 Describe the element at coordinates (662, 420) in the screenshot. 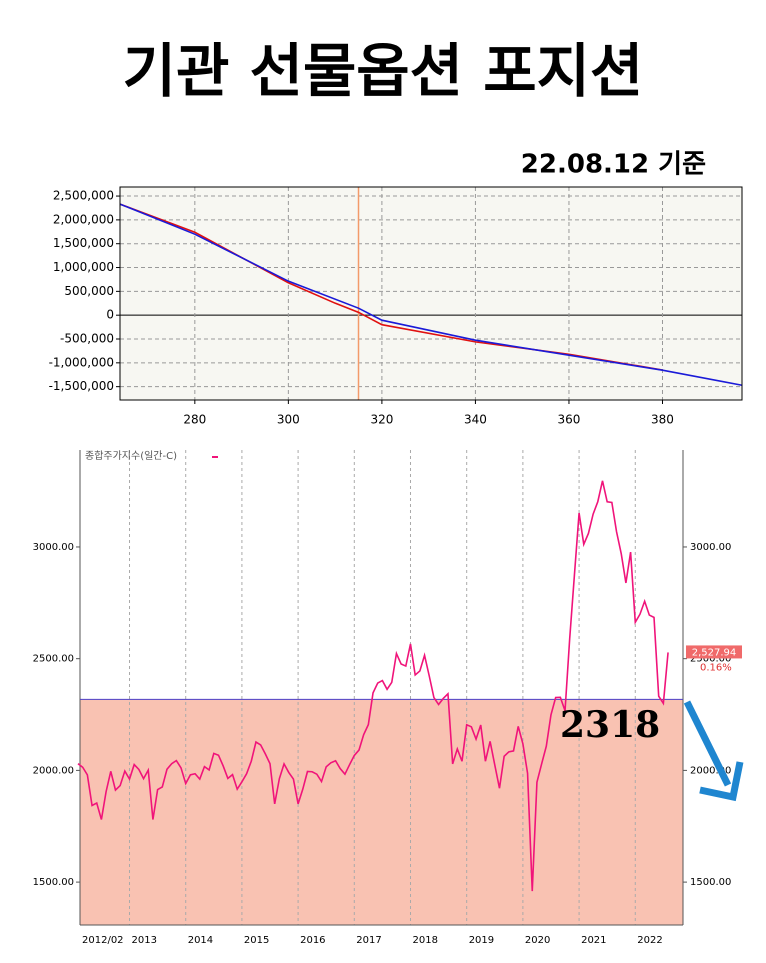

I see `x-tick-label: 380` at that location.